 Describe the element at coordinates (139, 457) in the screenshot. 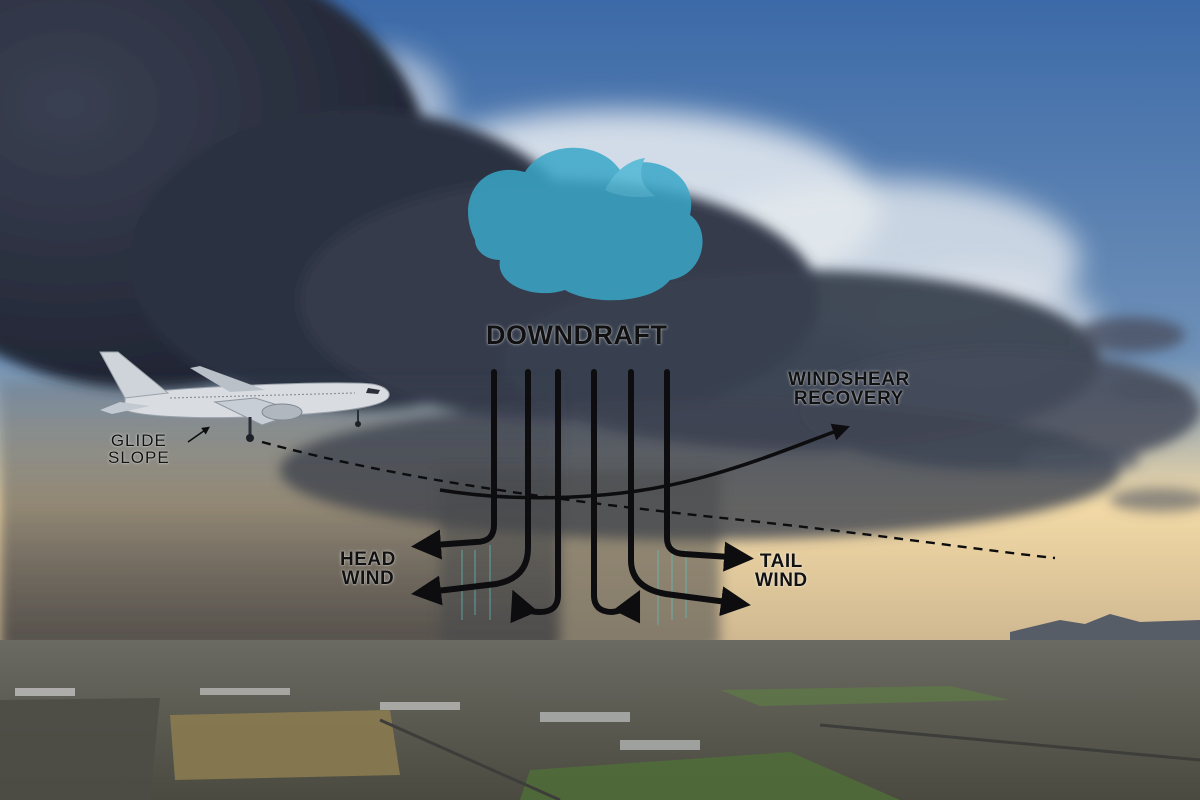

I see `glide-slope-line-2: SLOPE` at that location.